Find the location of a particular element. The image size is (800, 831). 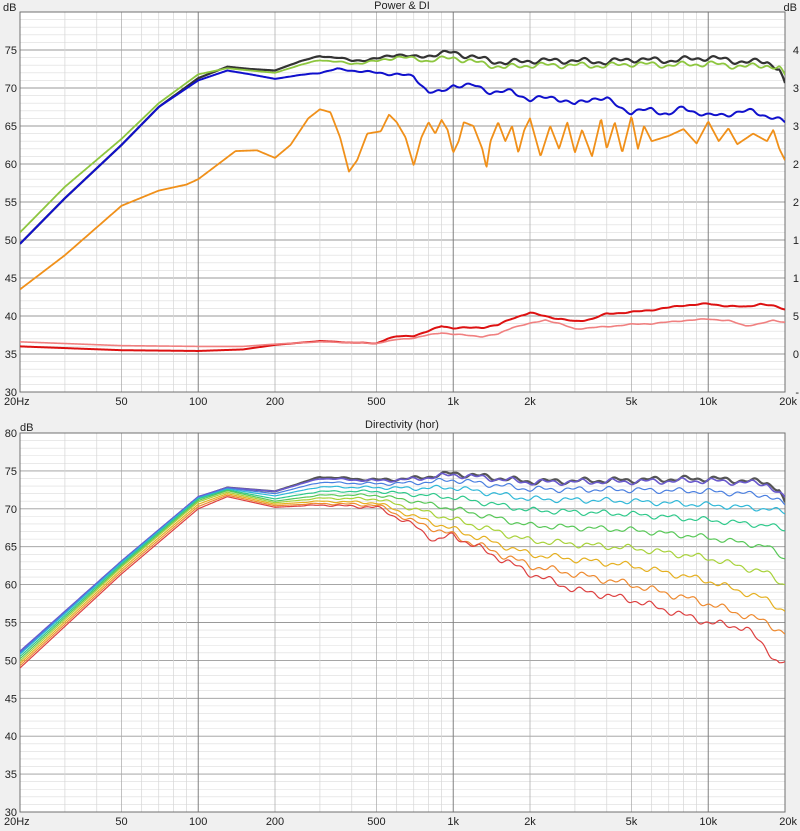

y-tick-label-right: 0 is located at coordinates (796, 355).